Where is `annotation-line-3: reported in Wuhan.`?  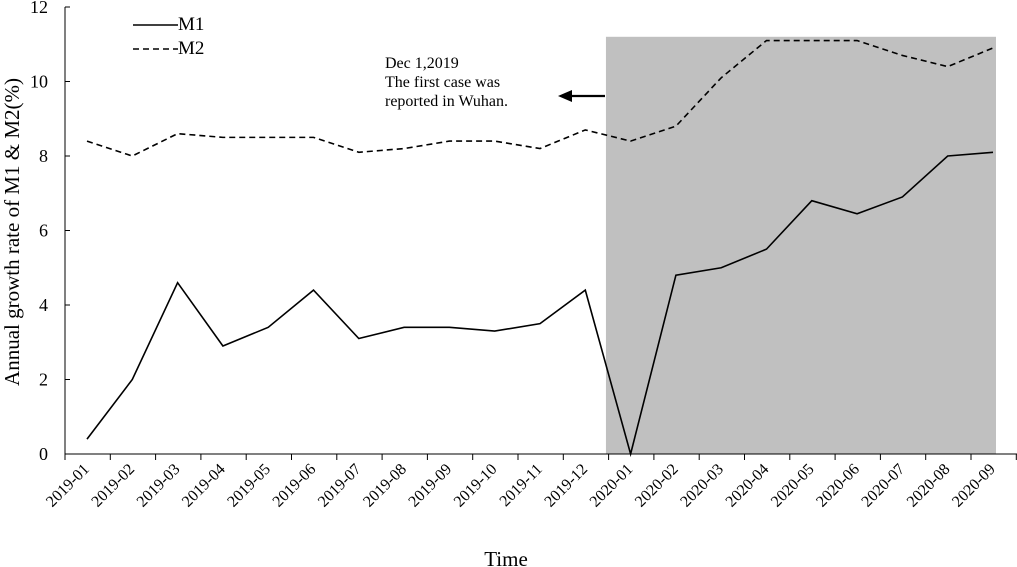
annotation-line-3: reported in Wuhan. is located at coordinates (446, 101).